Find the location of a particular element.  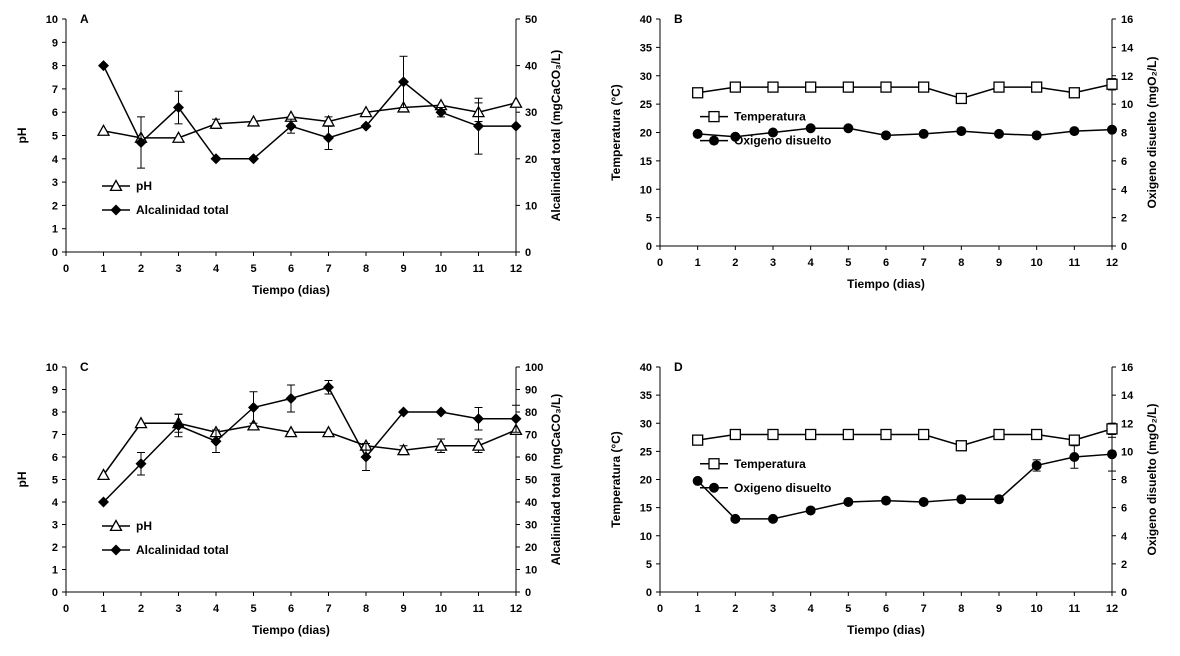

left-tick-label: 20 is located at coordinates (646, 481).